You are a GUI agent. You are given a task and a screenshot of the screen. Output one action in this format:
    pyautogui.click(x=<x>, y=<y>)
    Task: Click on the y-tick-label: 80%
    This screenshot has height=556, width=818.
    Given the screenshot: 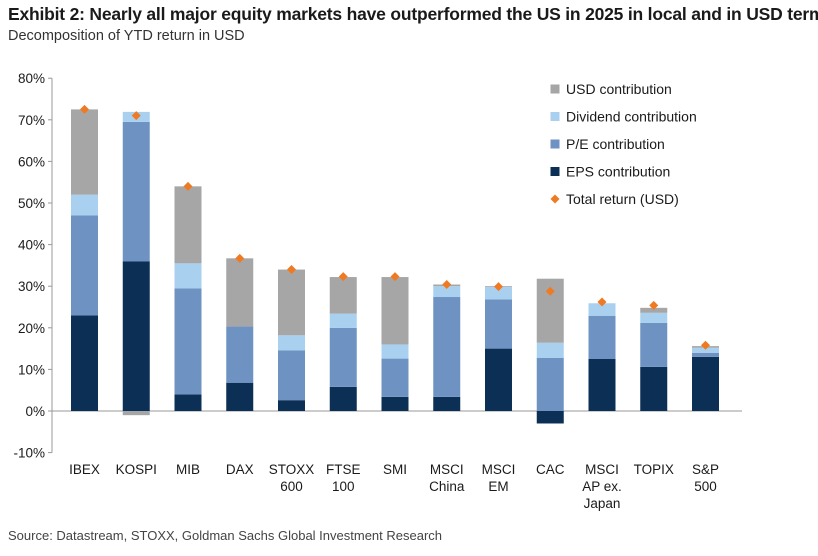 What is the action you would take?
    pyautogui.click(x=31, y=78)
    